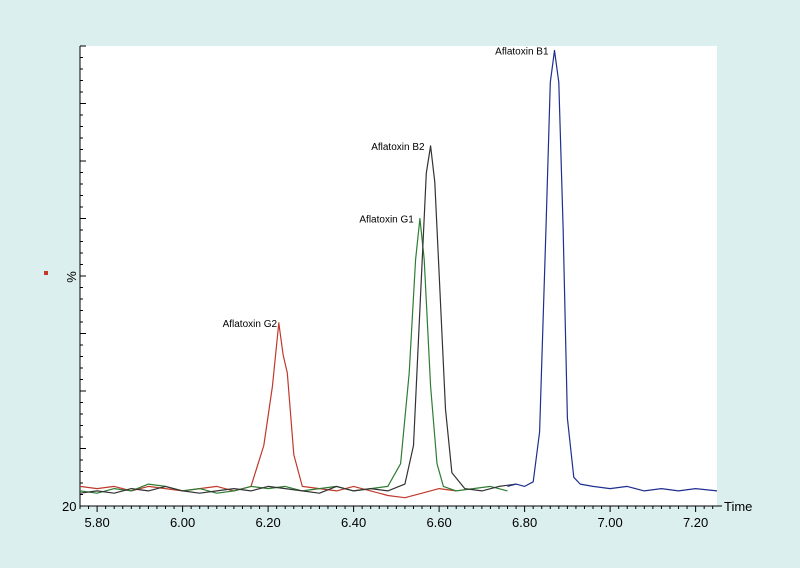 Image resolution: width=800 pixels, height=568 pixels. I want to click on x-tick-label: 6.20, so click(267, 522).